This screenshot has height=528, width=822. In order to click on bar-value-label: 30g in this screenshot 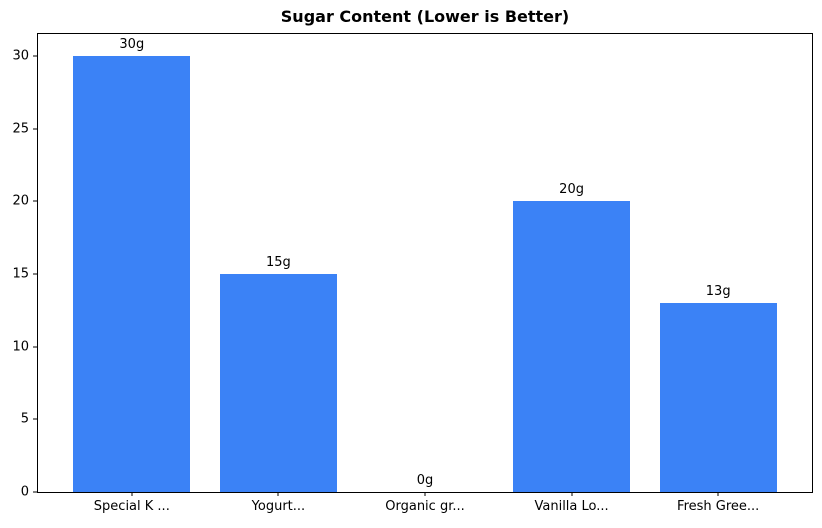, I will do `click(132, 44)`.